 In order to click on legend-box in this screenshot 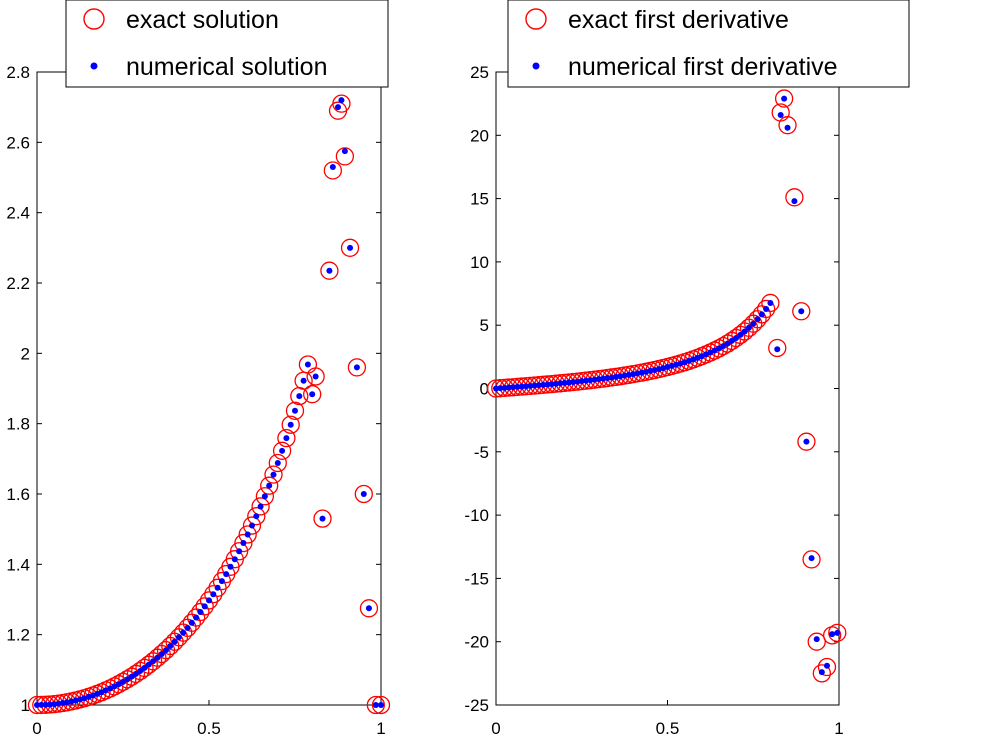, I will do `click(708, 44)`.